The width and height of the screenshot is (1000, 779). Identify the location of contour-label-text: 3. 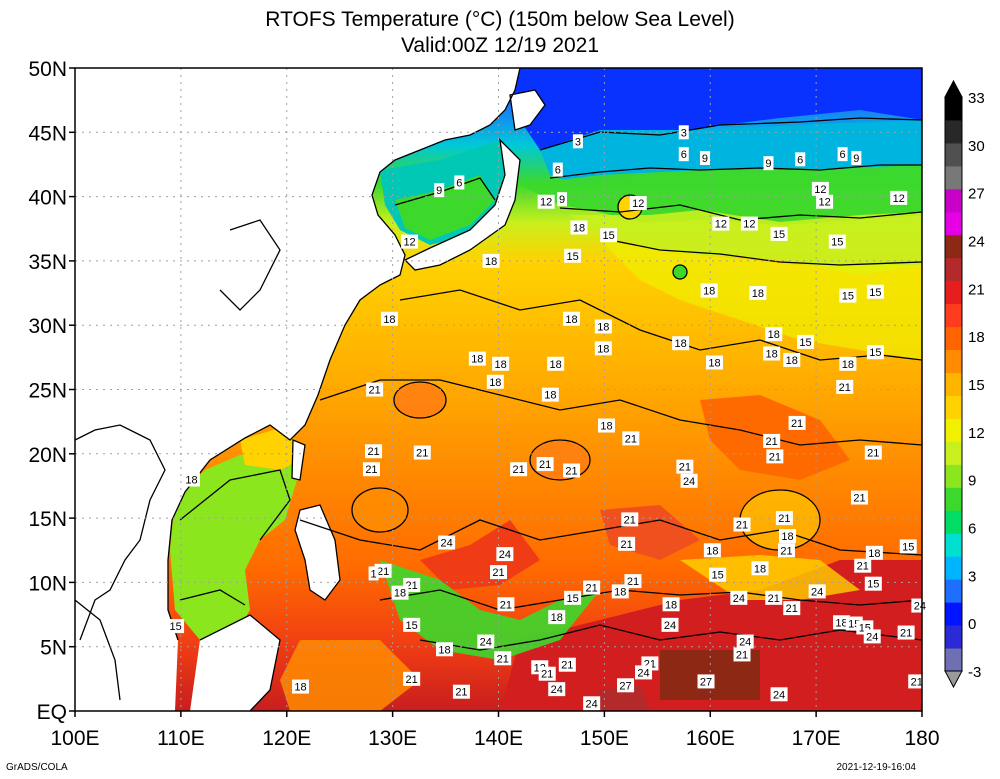
(684, 133).